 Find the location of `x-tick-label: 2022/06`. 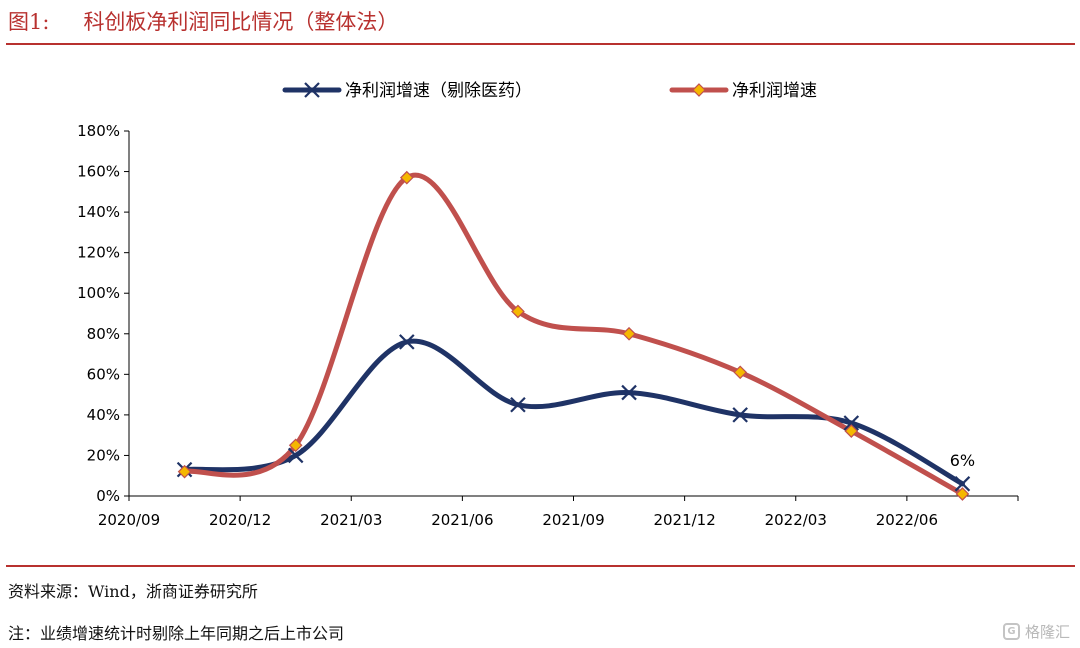

x-tick-label: 2022/06 is located at coordinates (907, 520).